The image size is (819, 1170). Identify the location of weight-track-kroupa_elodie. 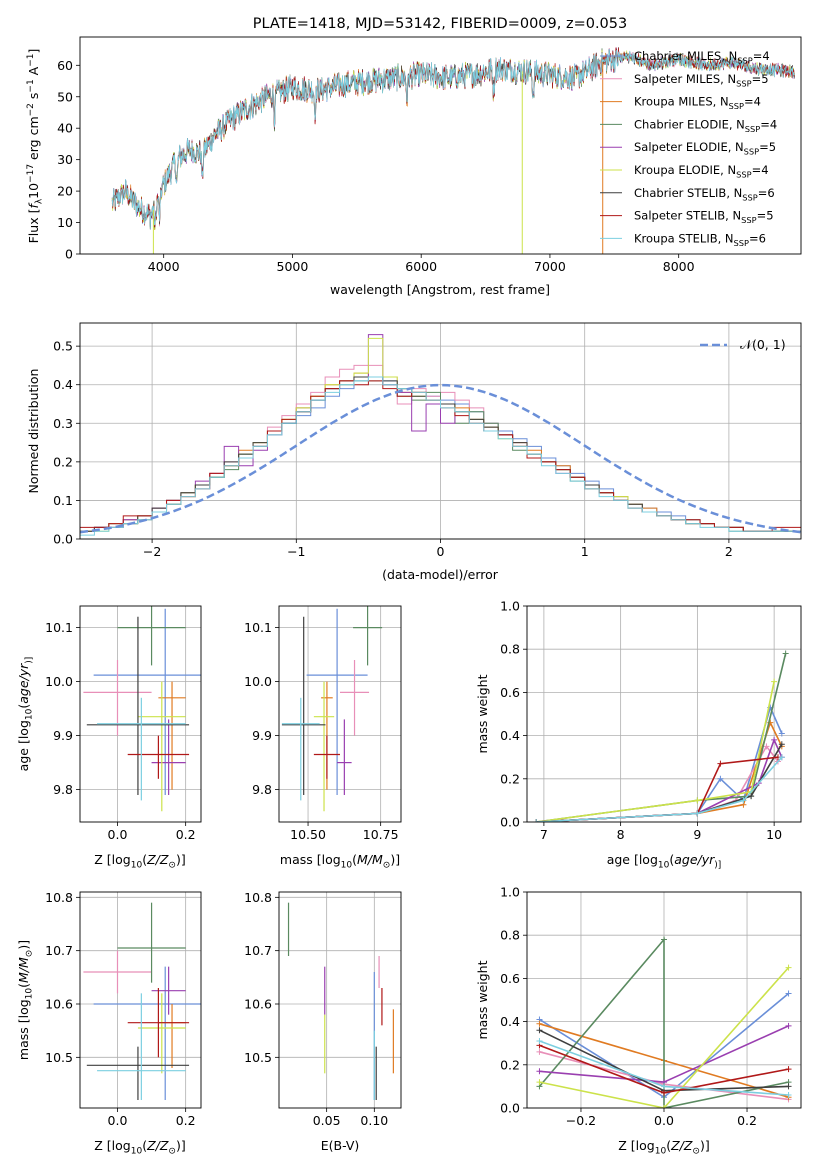
(655, 751).